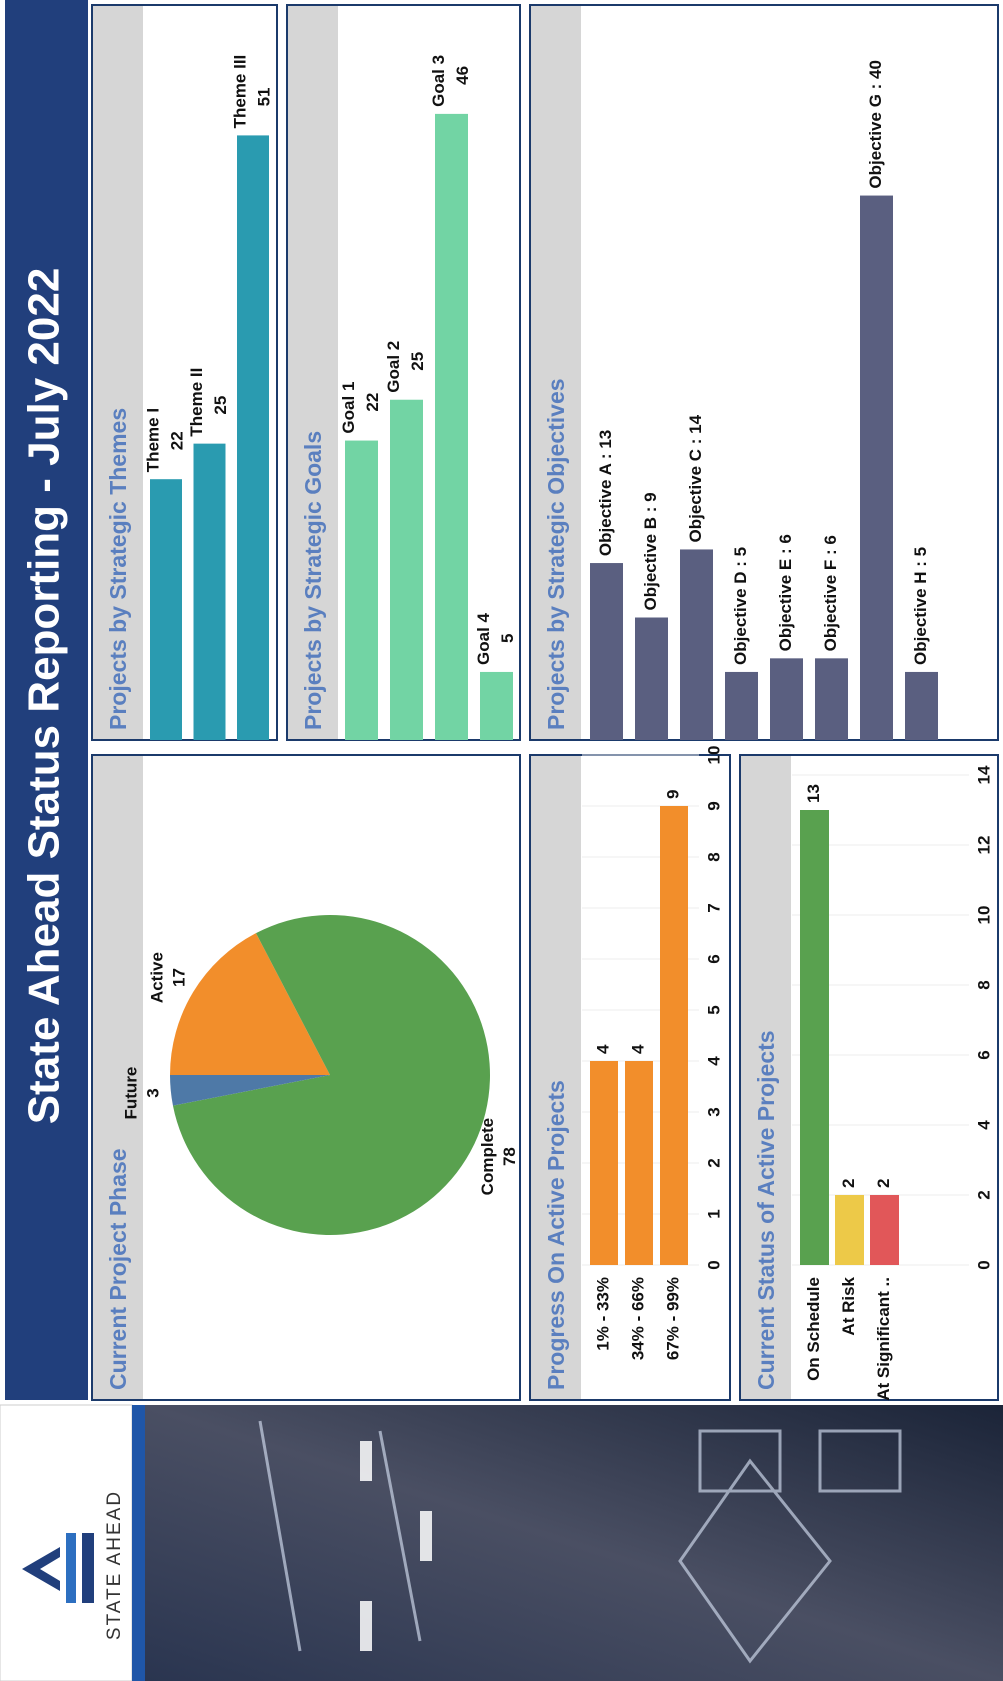 Image resolution: width=1003 pixels, height=1681 pixels. What do you see at coordinates (740, 606) in the screenshot?
I see `value-label: Objective D : 5` at bounding box center [740, 606].